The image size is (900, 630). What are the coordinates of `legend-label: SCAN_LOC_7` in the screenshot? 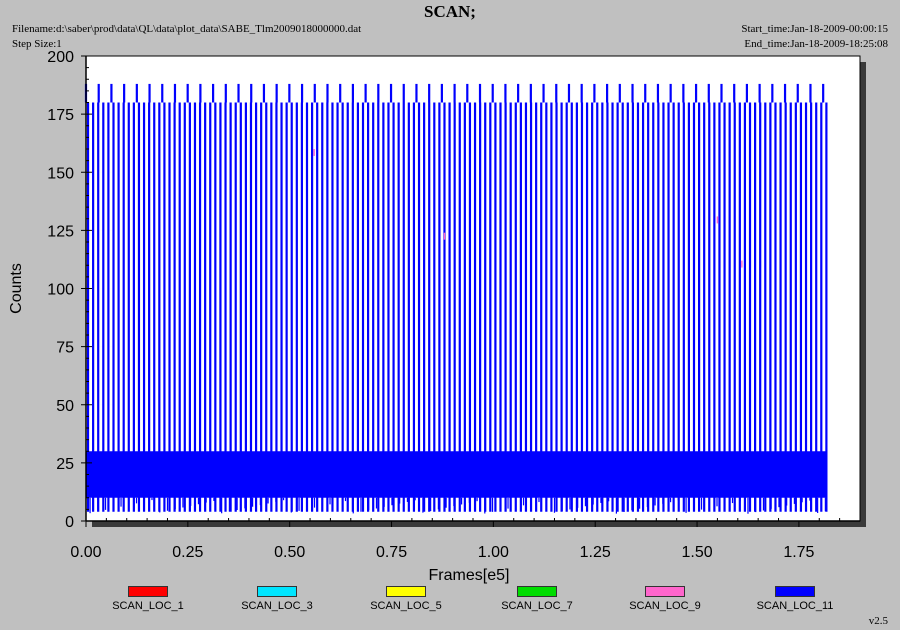 It's located at (537, 606).